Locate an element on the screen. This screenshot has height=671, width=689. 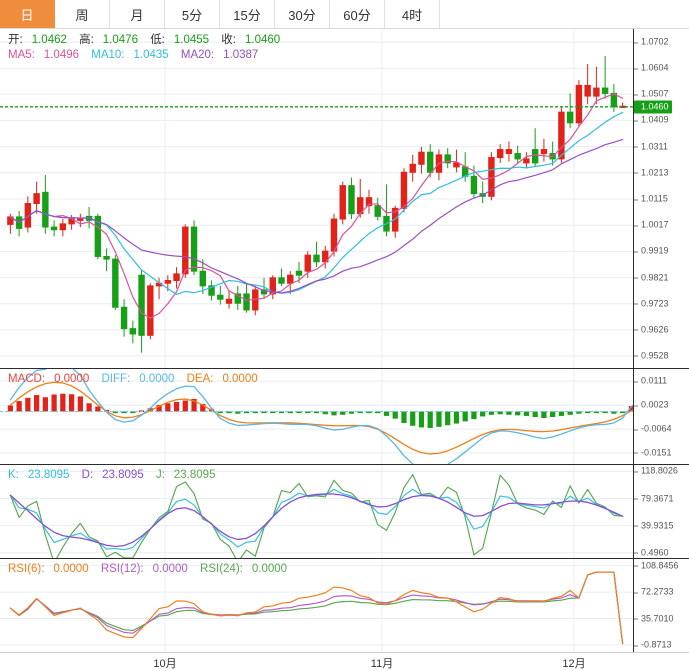
rsi-chart-svg is located at coordinates (316, 605).